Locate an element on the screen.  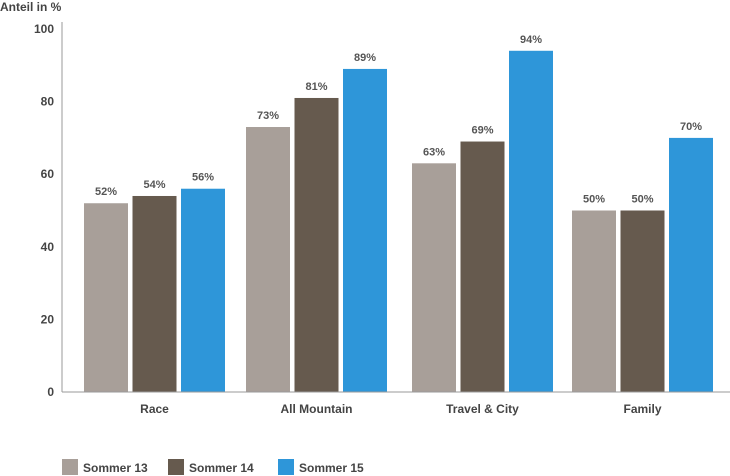
y-tick-label: 100 is located at coordinates (44, 29).